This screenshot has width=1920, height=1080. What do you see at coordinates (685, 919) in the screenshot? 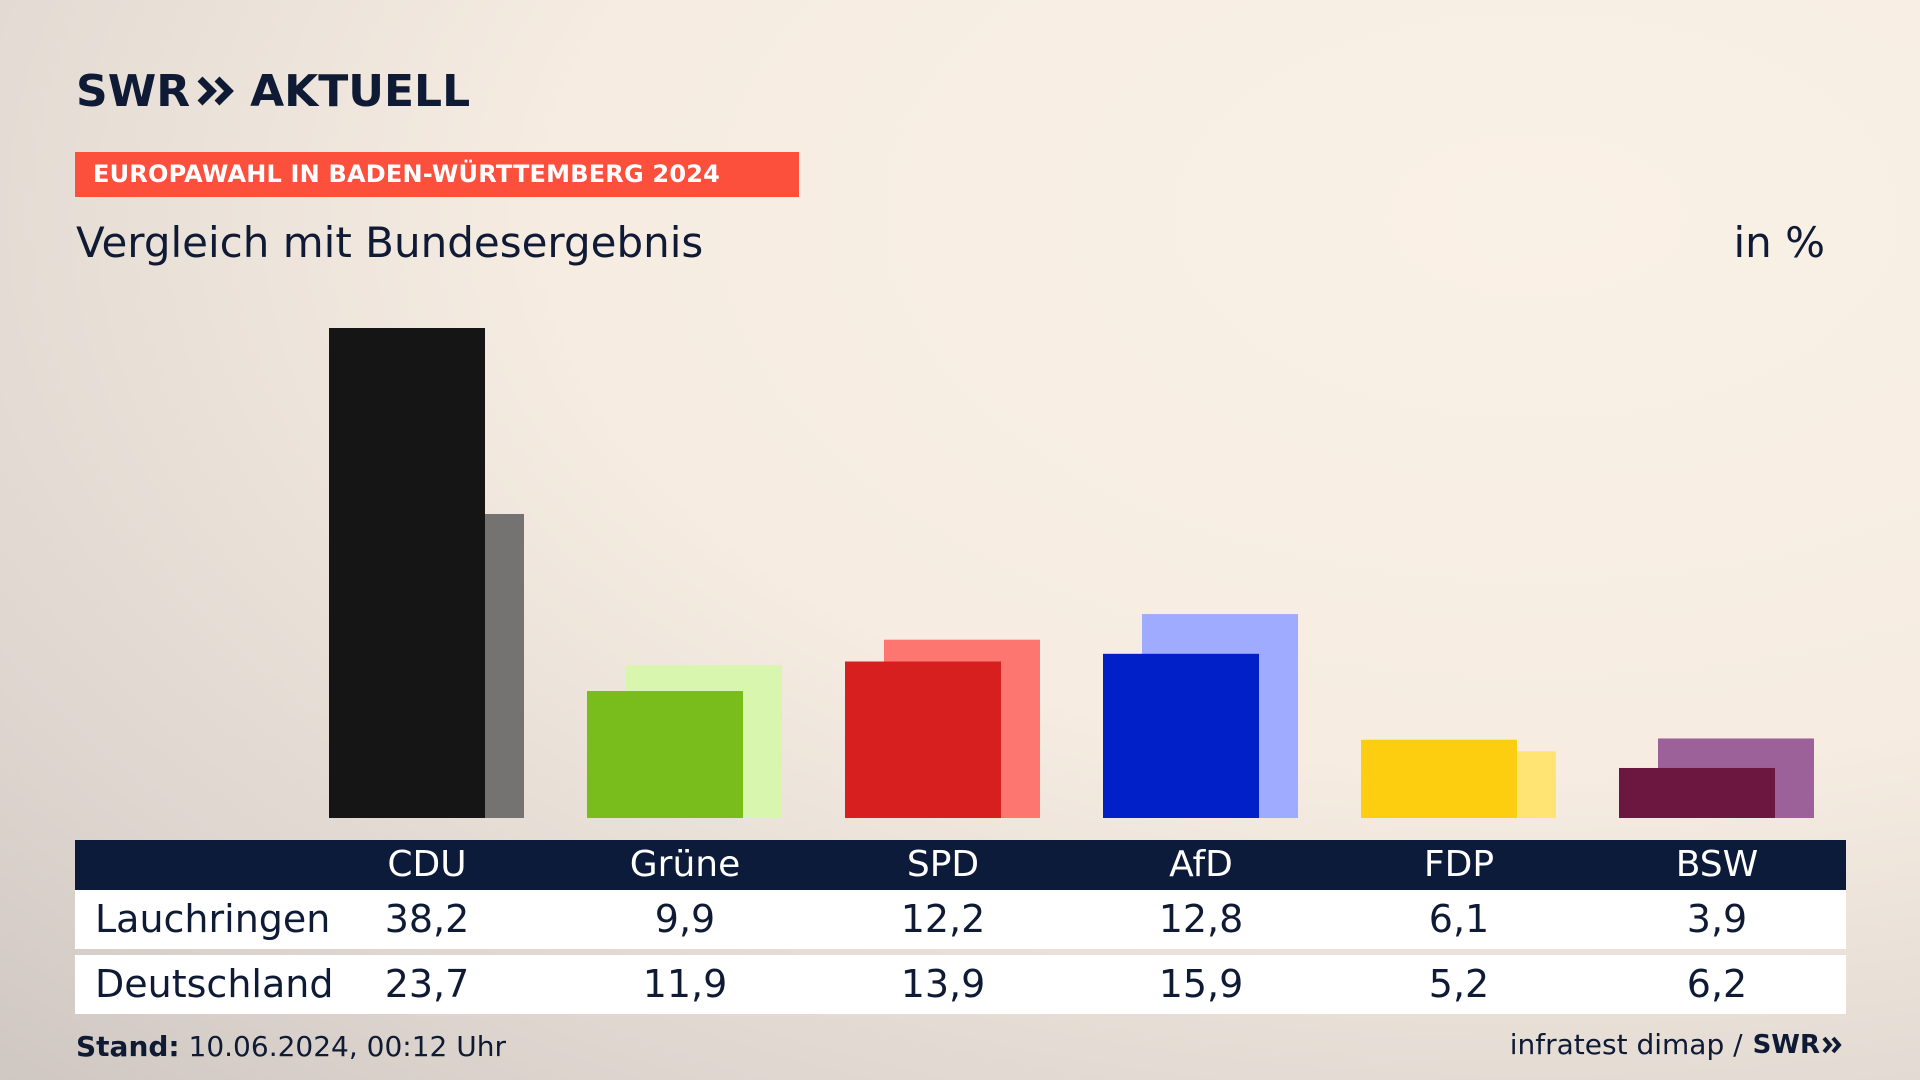
I see `value-lauchringen-grüne: 9,9` at bounding box center [685, 919].